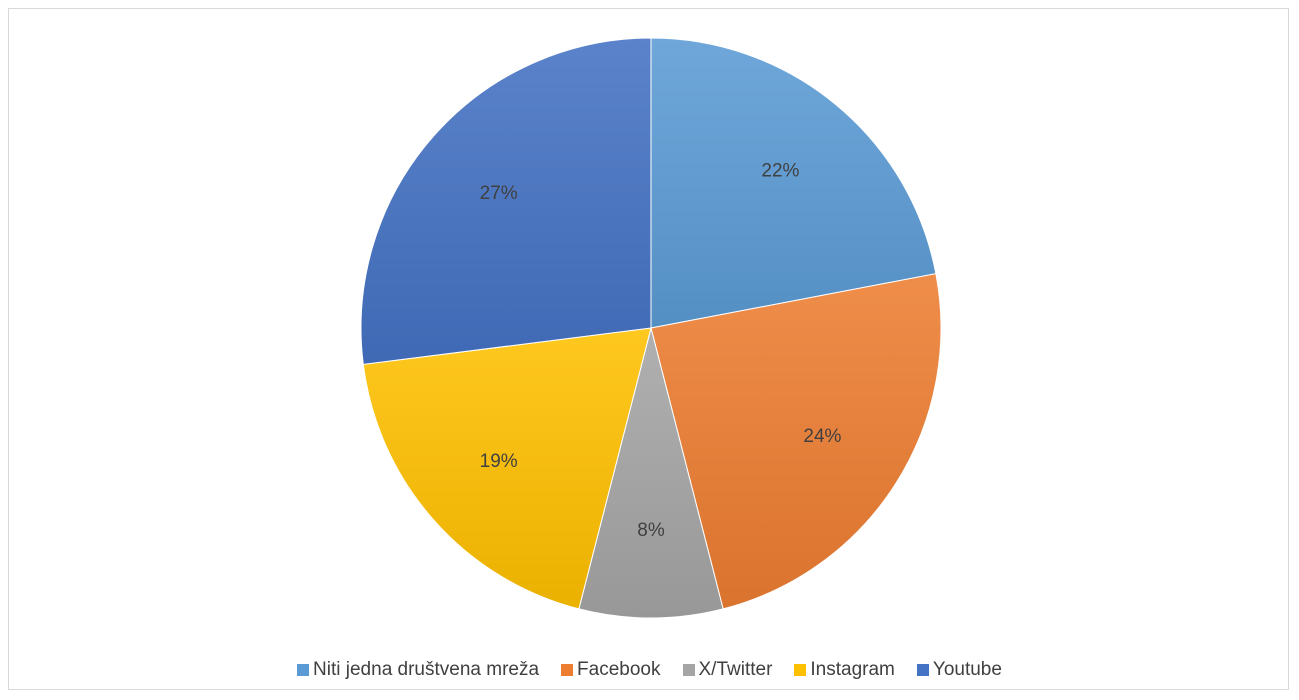 The width and height of the screenshot is (1299, 700). I want to click on legend-label-facebook: Facebook, so click(619, 669).